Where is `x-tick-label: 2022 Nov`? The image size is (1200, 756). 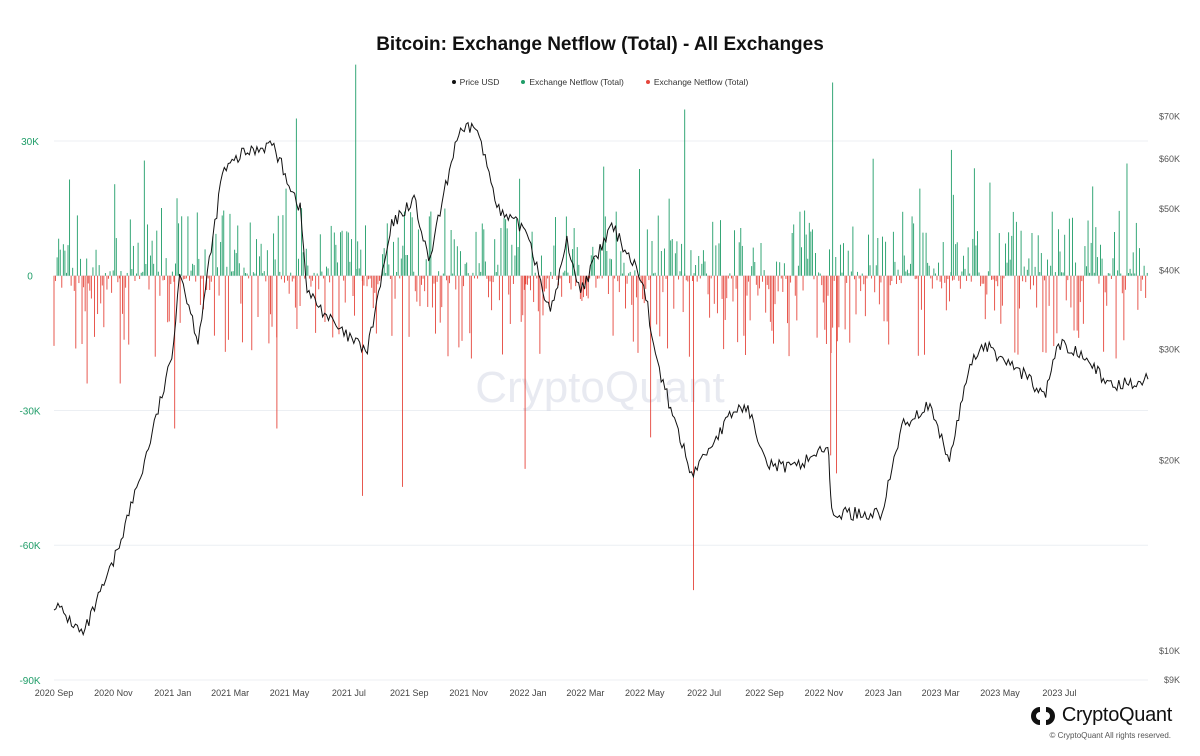 x-tick-label: 2022 Nov is located at coordinates (824, 693).